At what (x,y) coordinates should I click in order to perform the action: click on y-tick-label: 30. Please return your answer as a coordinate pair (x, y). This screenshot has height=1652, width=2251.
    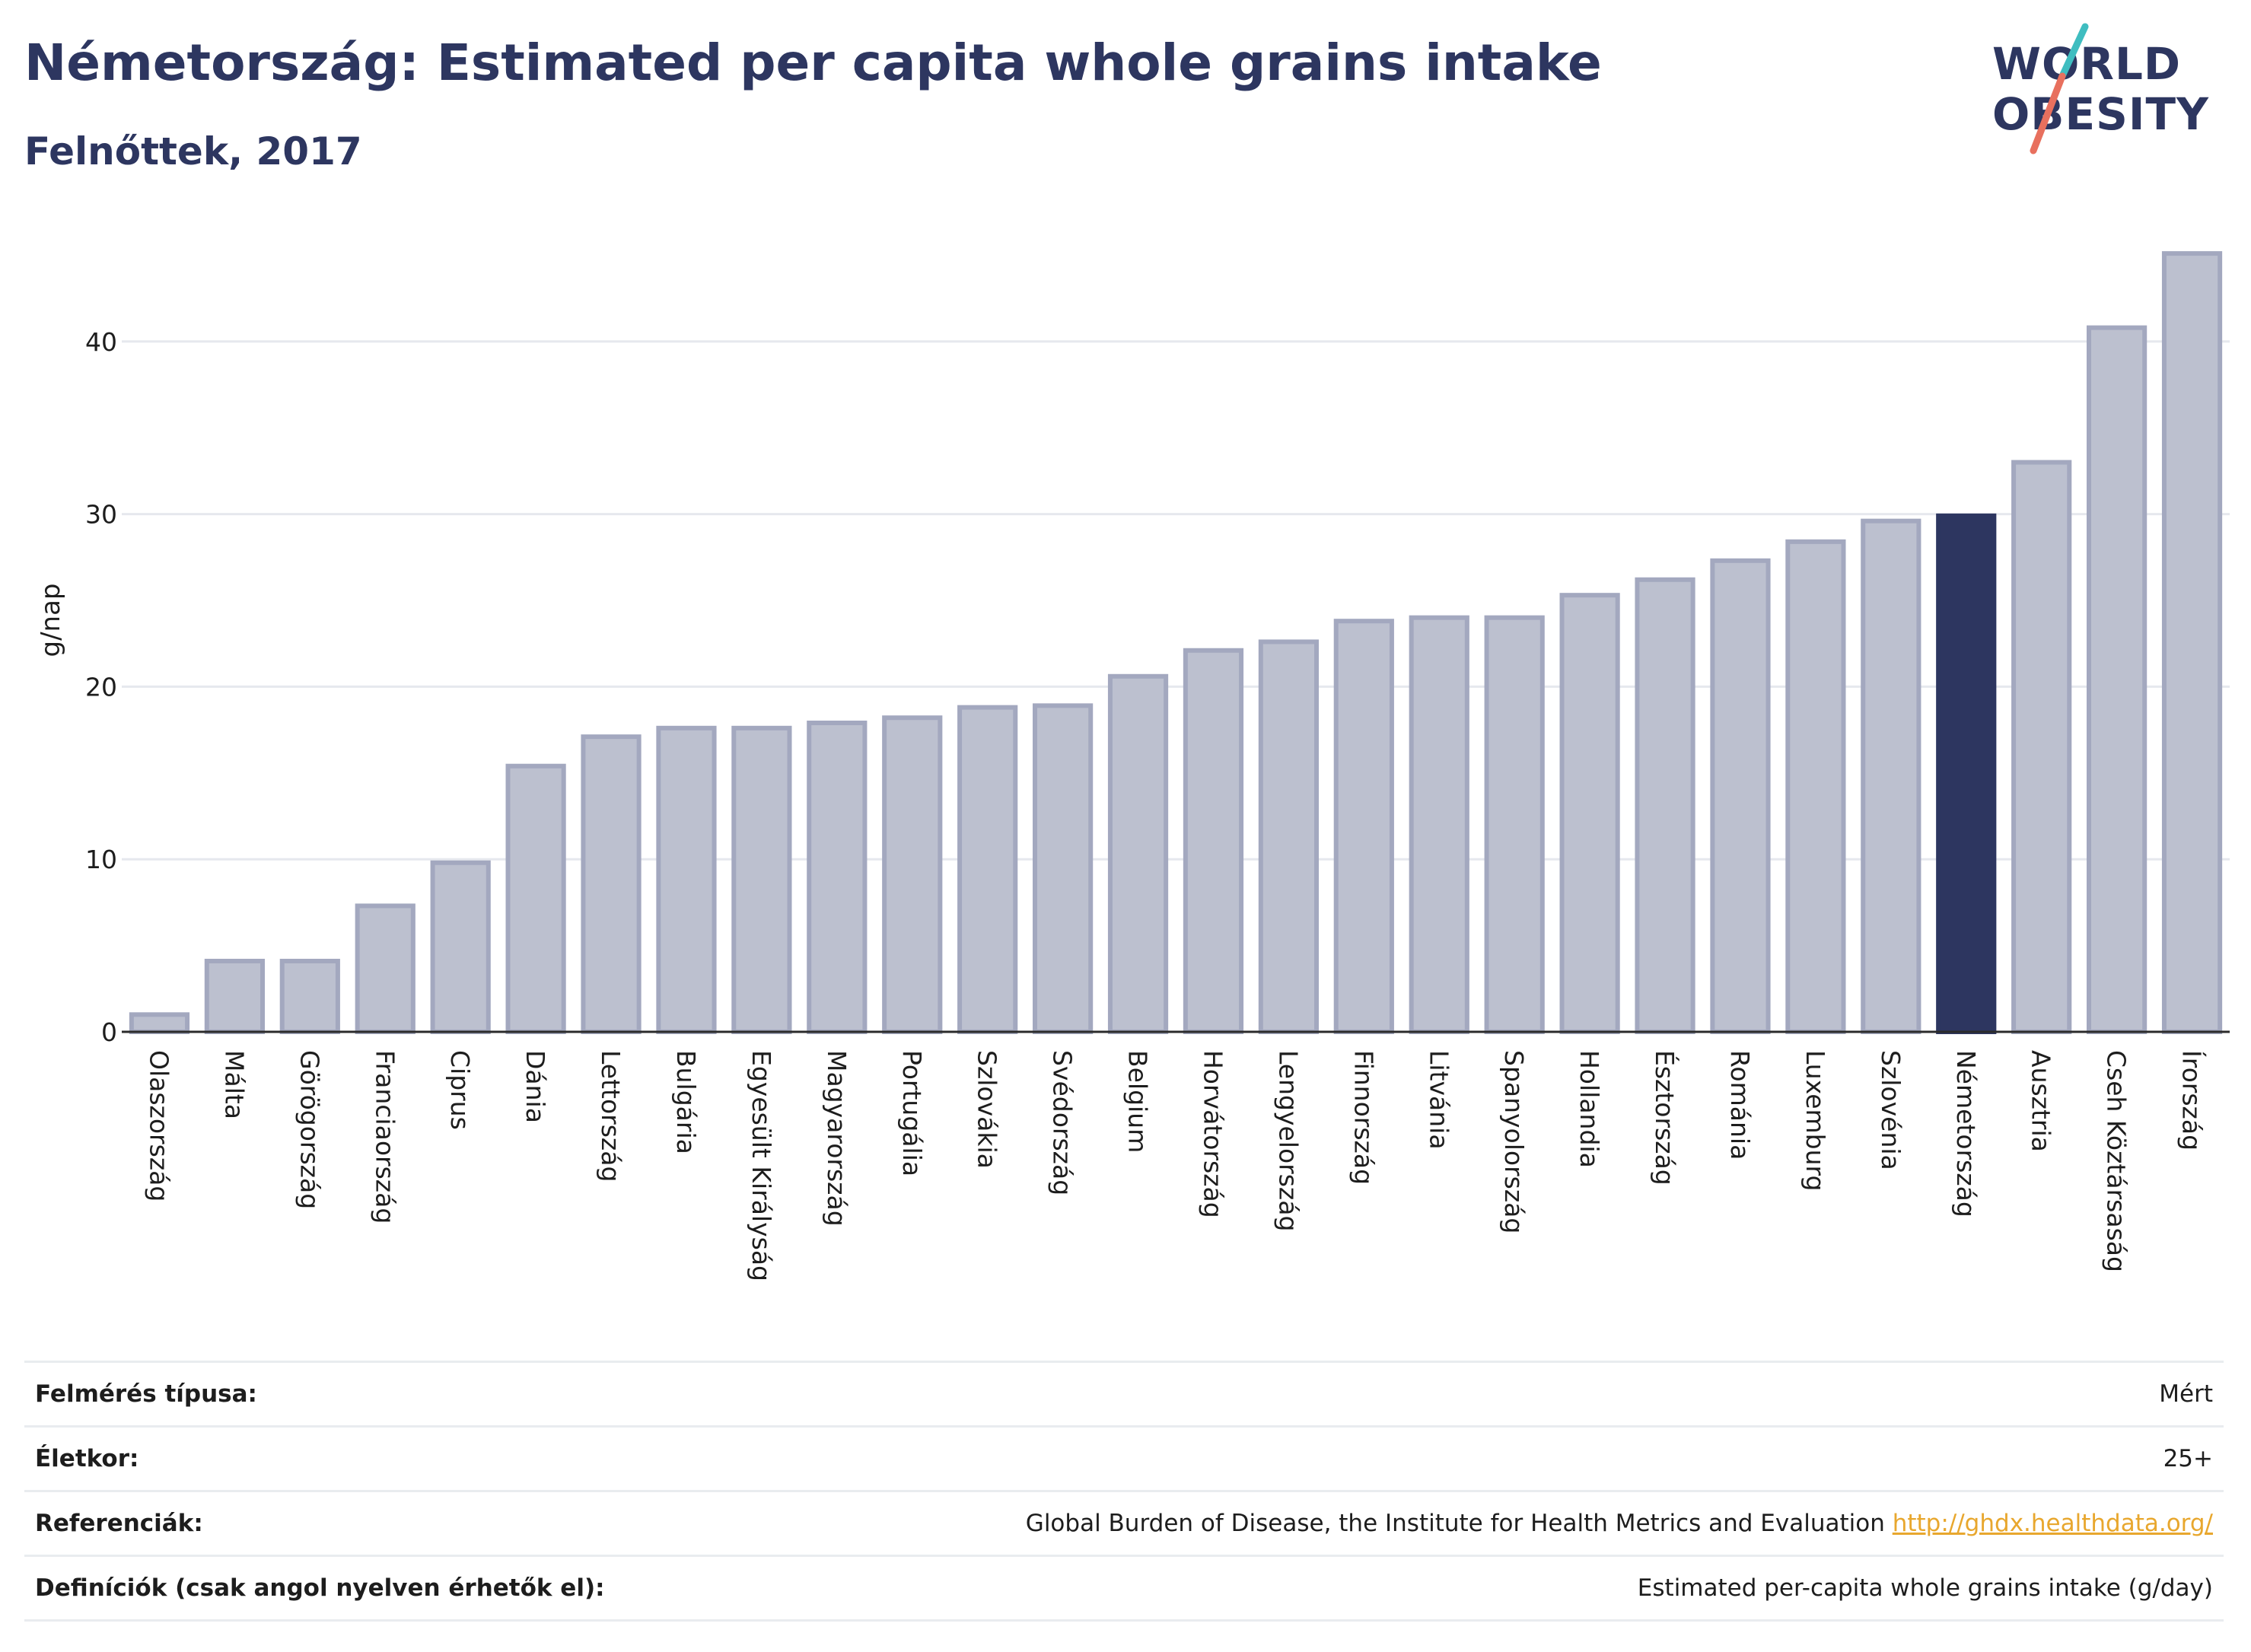
    Looking at the image, I should click on (101, 515).